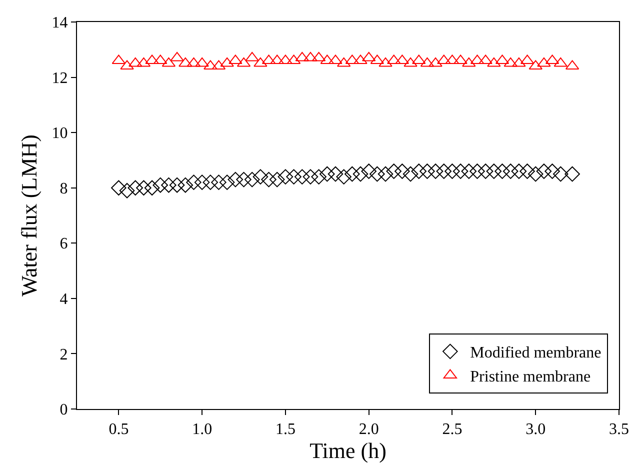 The width and height of the screenshot is (635, 472). What do you see at coordinates (64, 244) in the screenshot?
I see `y-tick-label: 6` at bounding box center [64, 244].